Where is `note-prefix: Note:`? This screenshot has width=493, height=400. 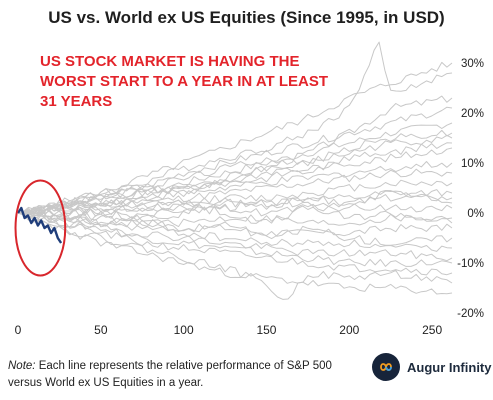 note-prefix: Note: is located at coordinates (22, 366).